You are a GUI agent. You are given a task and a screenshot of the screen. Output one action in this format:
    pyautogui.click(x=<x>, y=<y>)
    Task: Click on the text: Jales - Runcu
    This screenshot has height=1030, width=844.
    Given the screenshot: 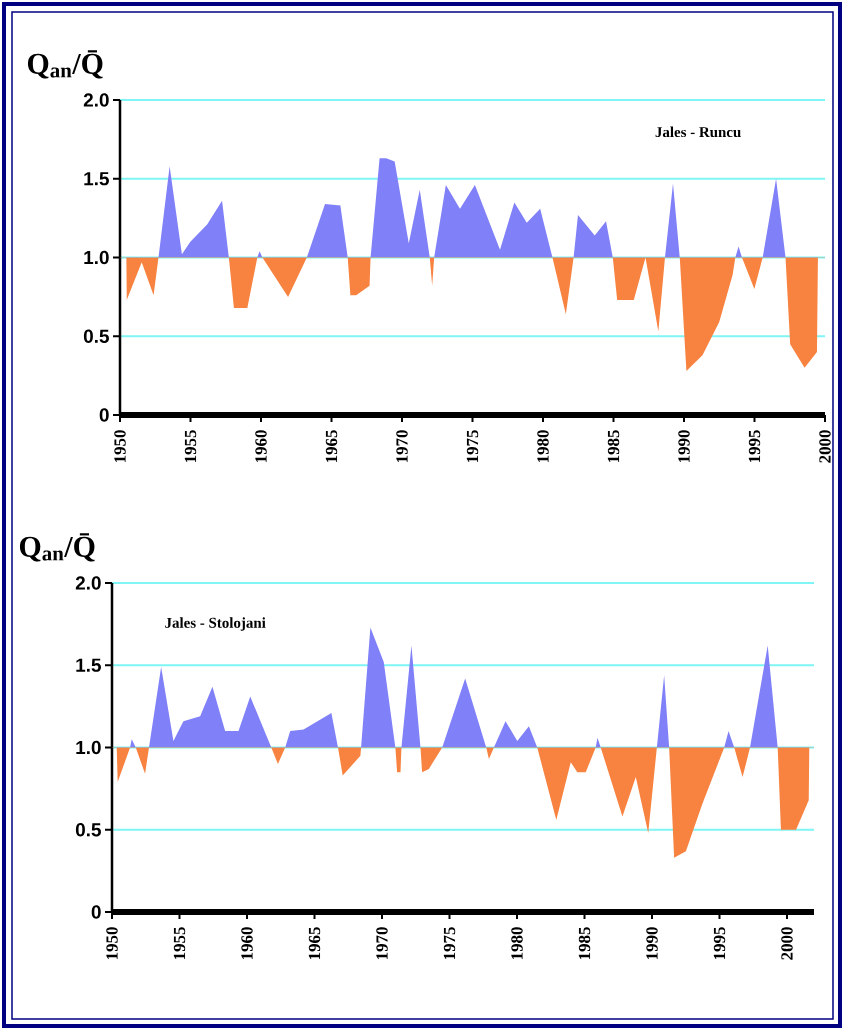 What is the action you would take?
    pyautogui.click(x=698, y=132)
    